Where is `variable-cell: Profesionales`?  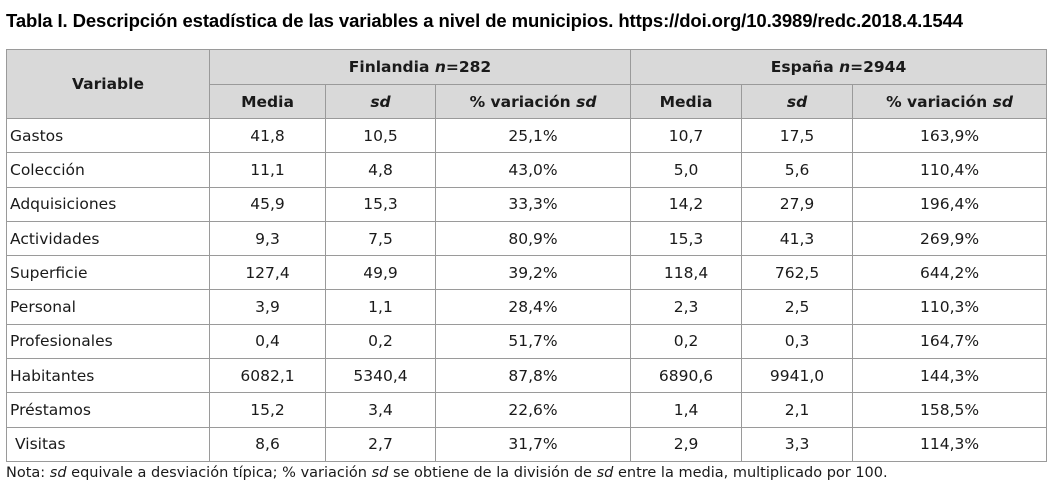
variable-cell: Profesionales is located at coordinates (108, 341).